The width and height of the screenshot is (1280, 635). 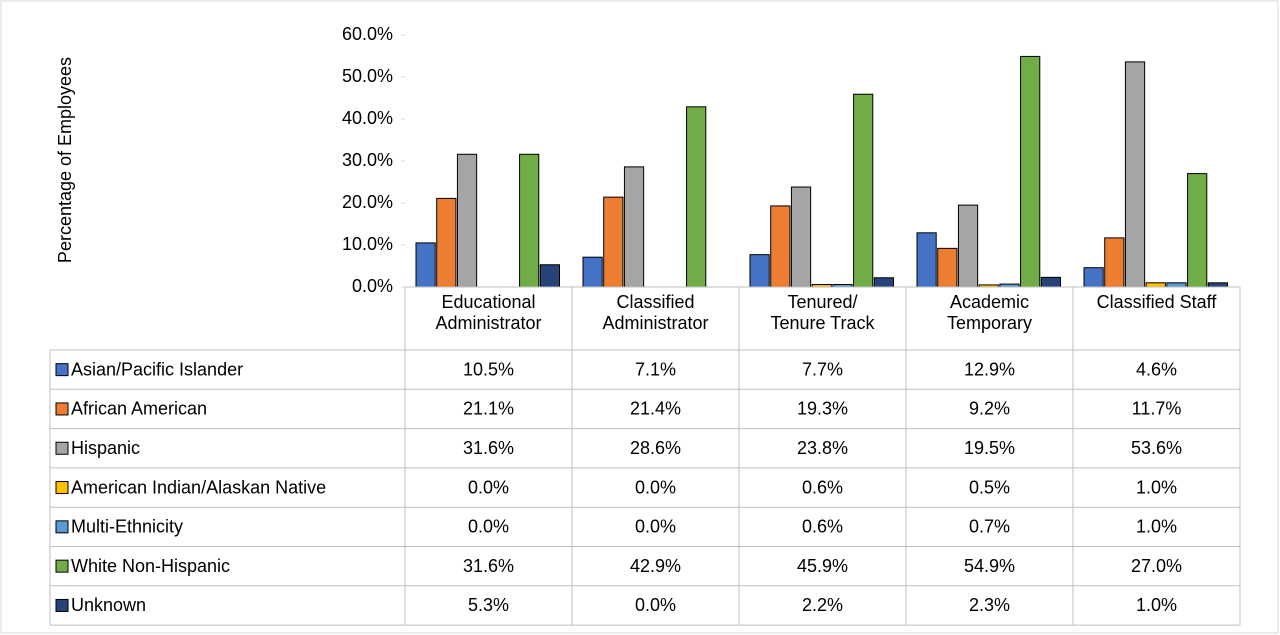 I want to click on data-label: 2.3%, so click(x=989, y=605).